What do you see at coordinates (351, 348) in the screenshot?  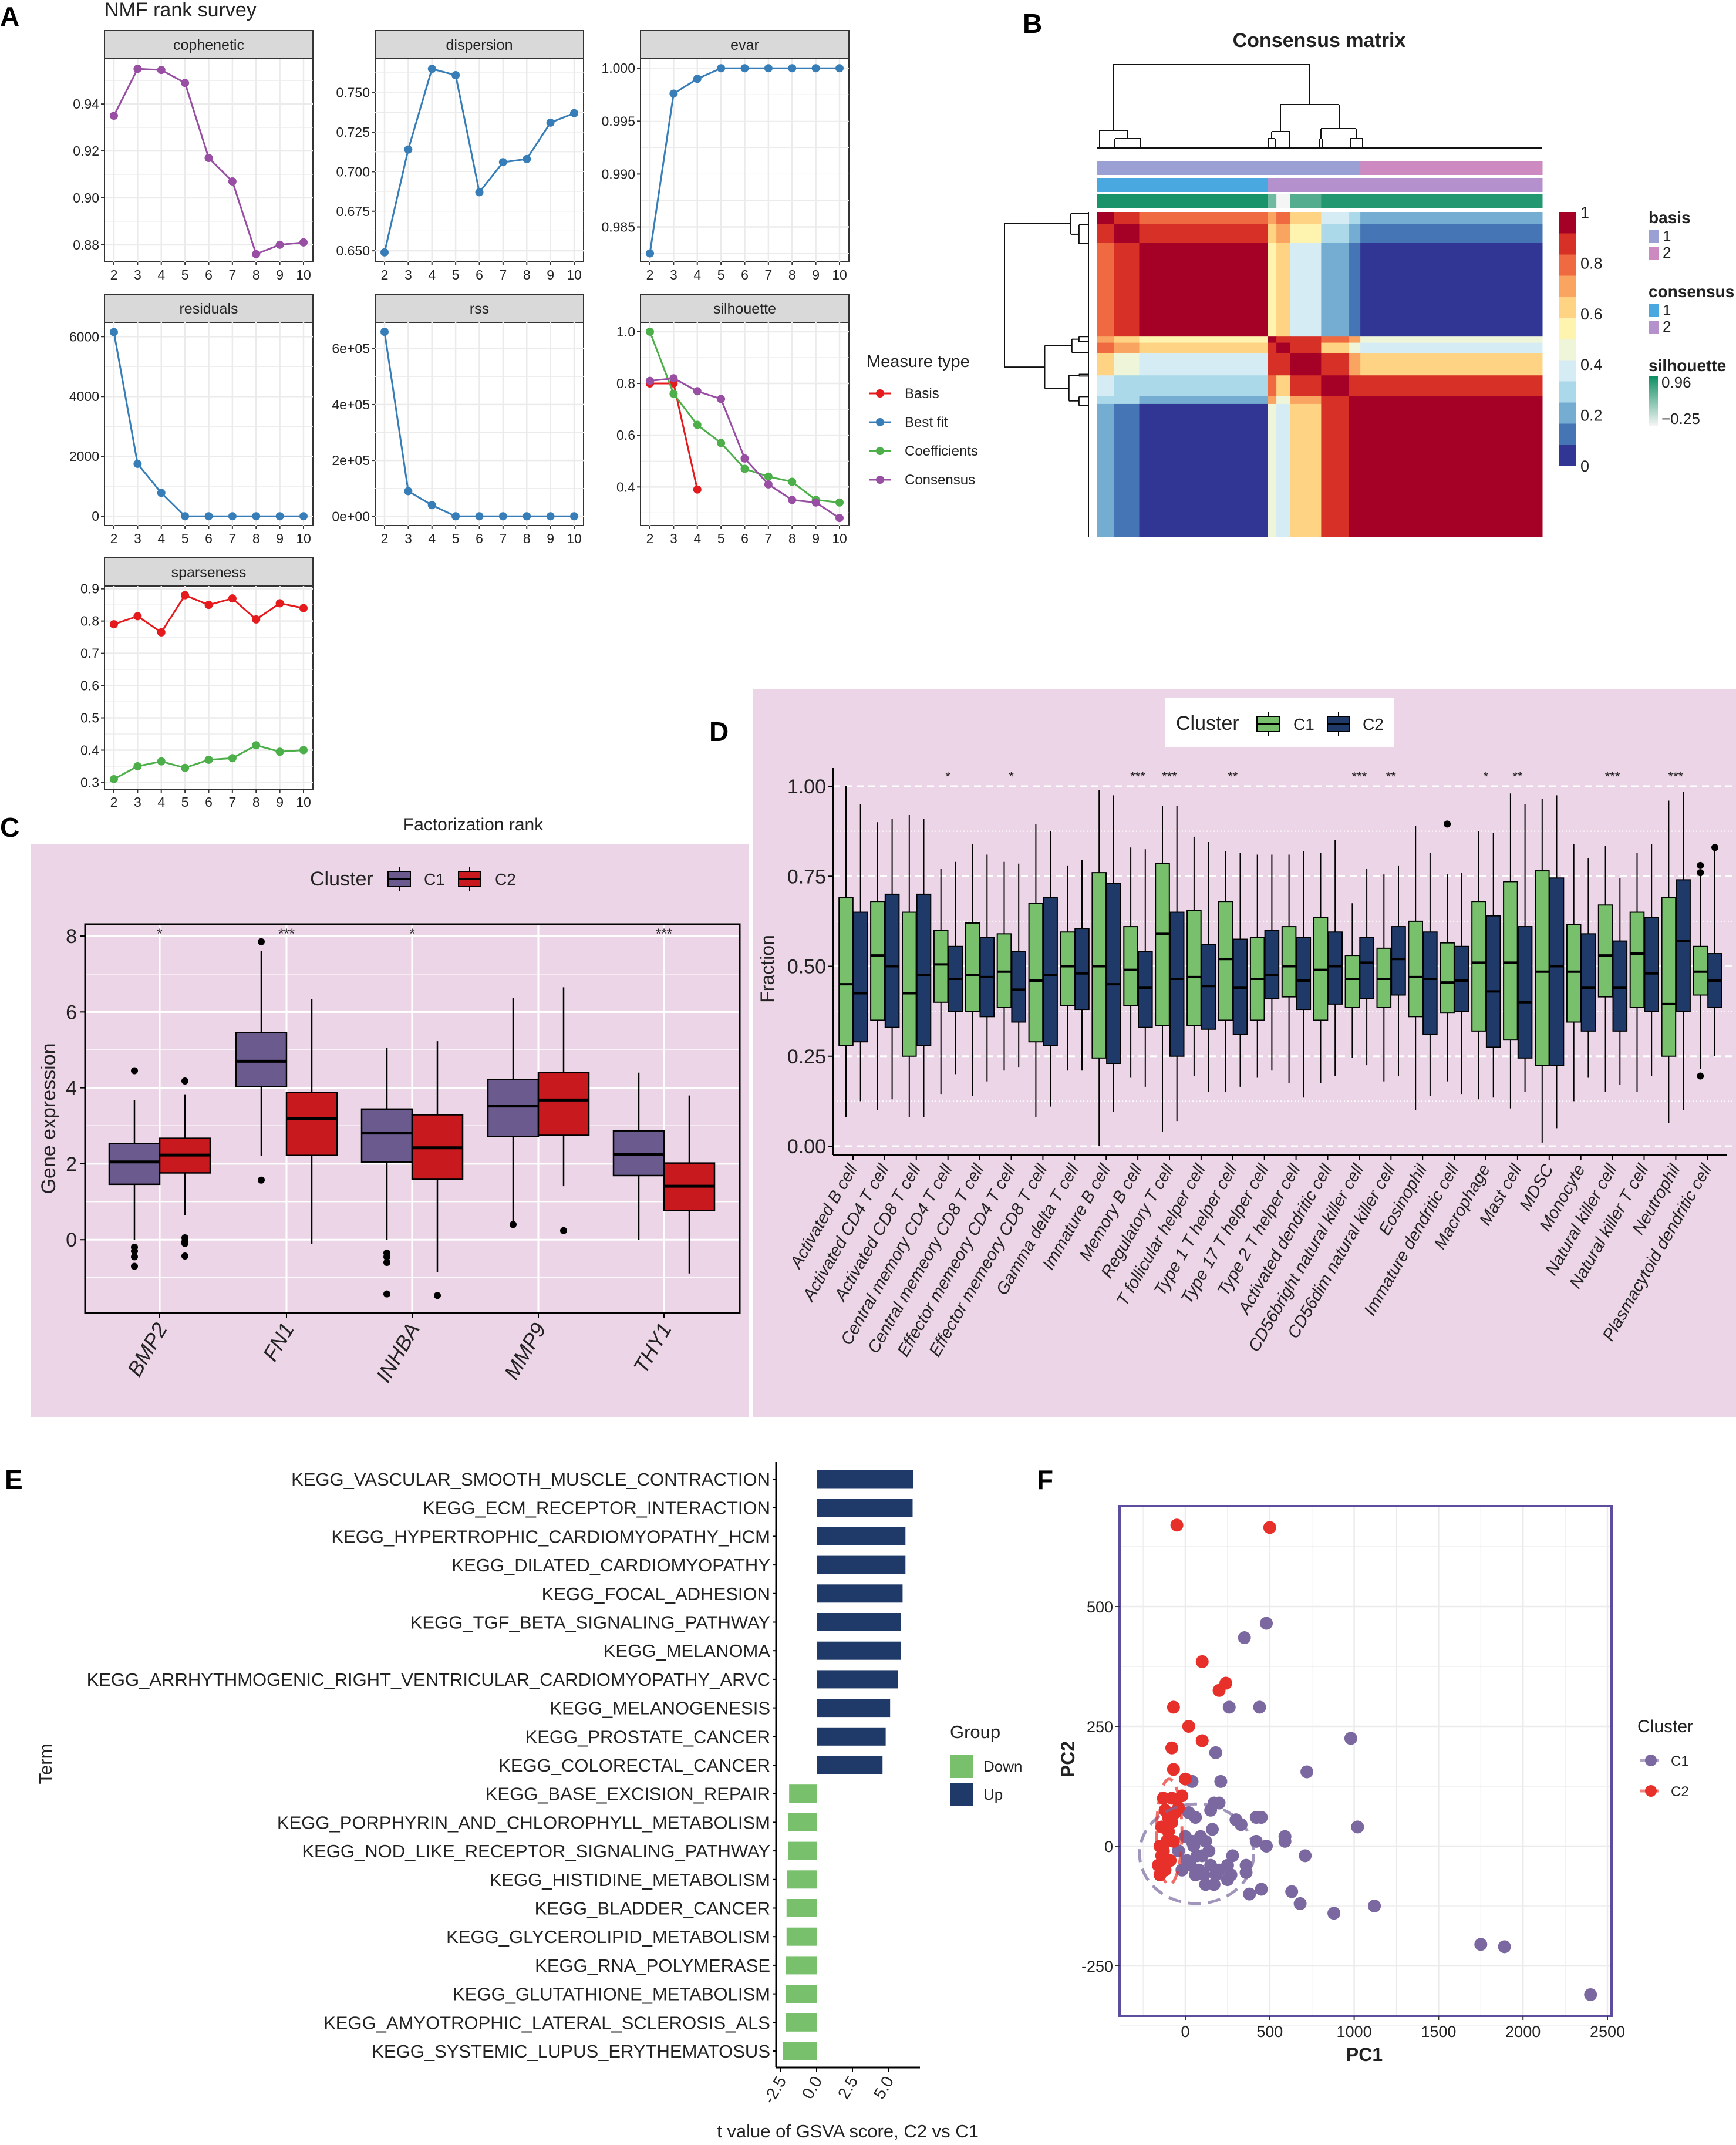 I see `y-tick-label: 6e+05` at bounding box center [351, 348].